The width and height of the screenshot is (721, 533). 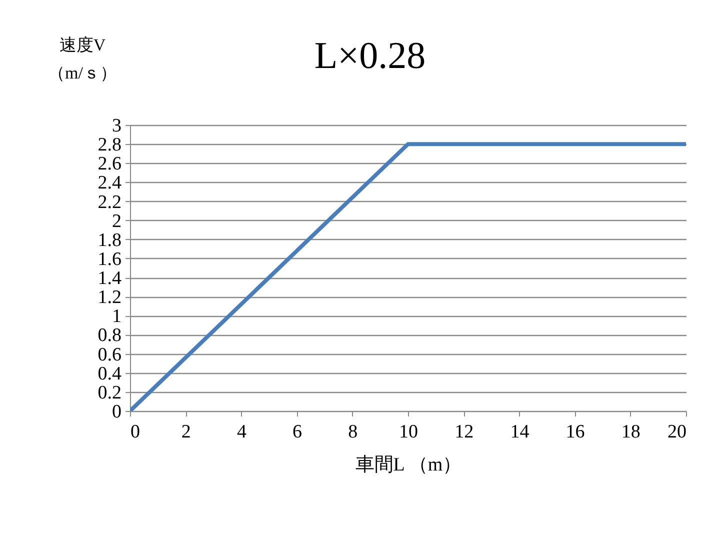 What do you see at coordinates (186, 432) in the screenshot?
I see `x-tick-label: 2` at bounding box center [186, 432].